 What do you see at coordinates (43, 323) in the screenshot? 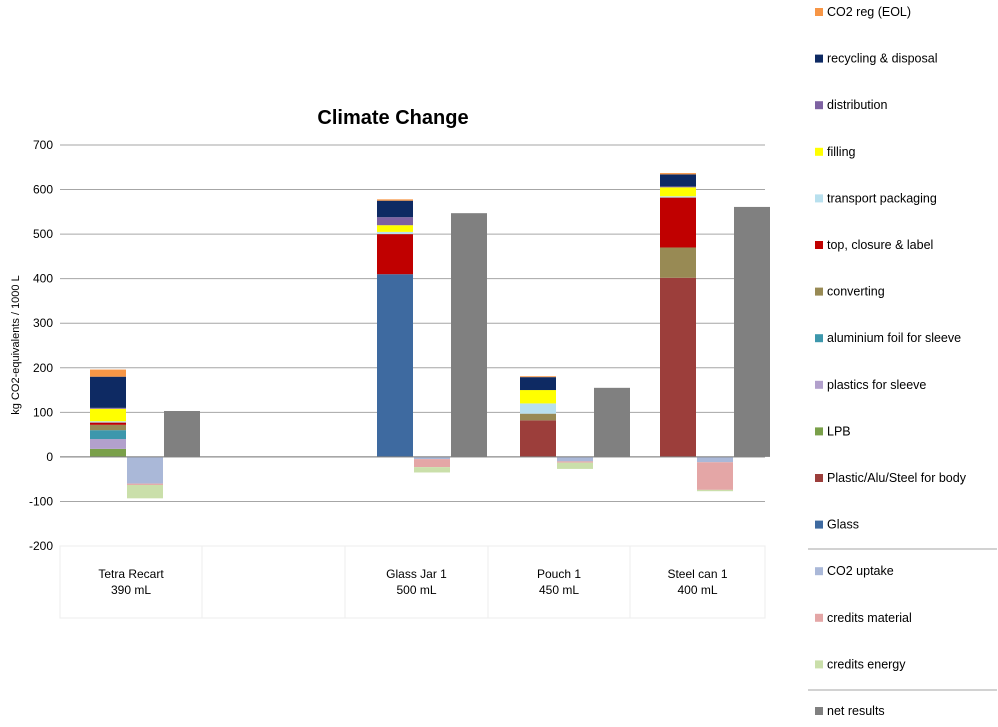
I see `y-tick-label: 300` at bounding box center [43, 323].